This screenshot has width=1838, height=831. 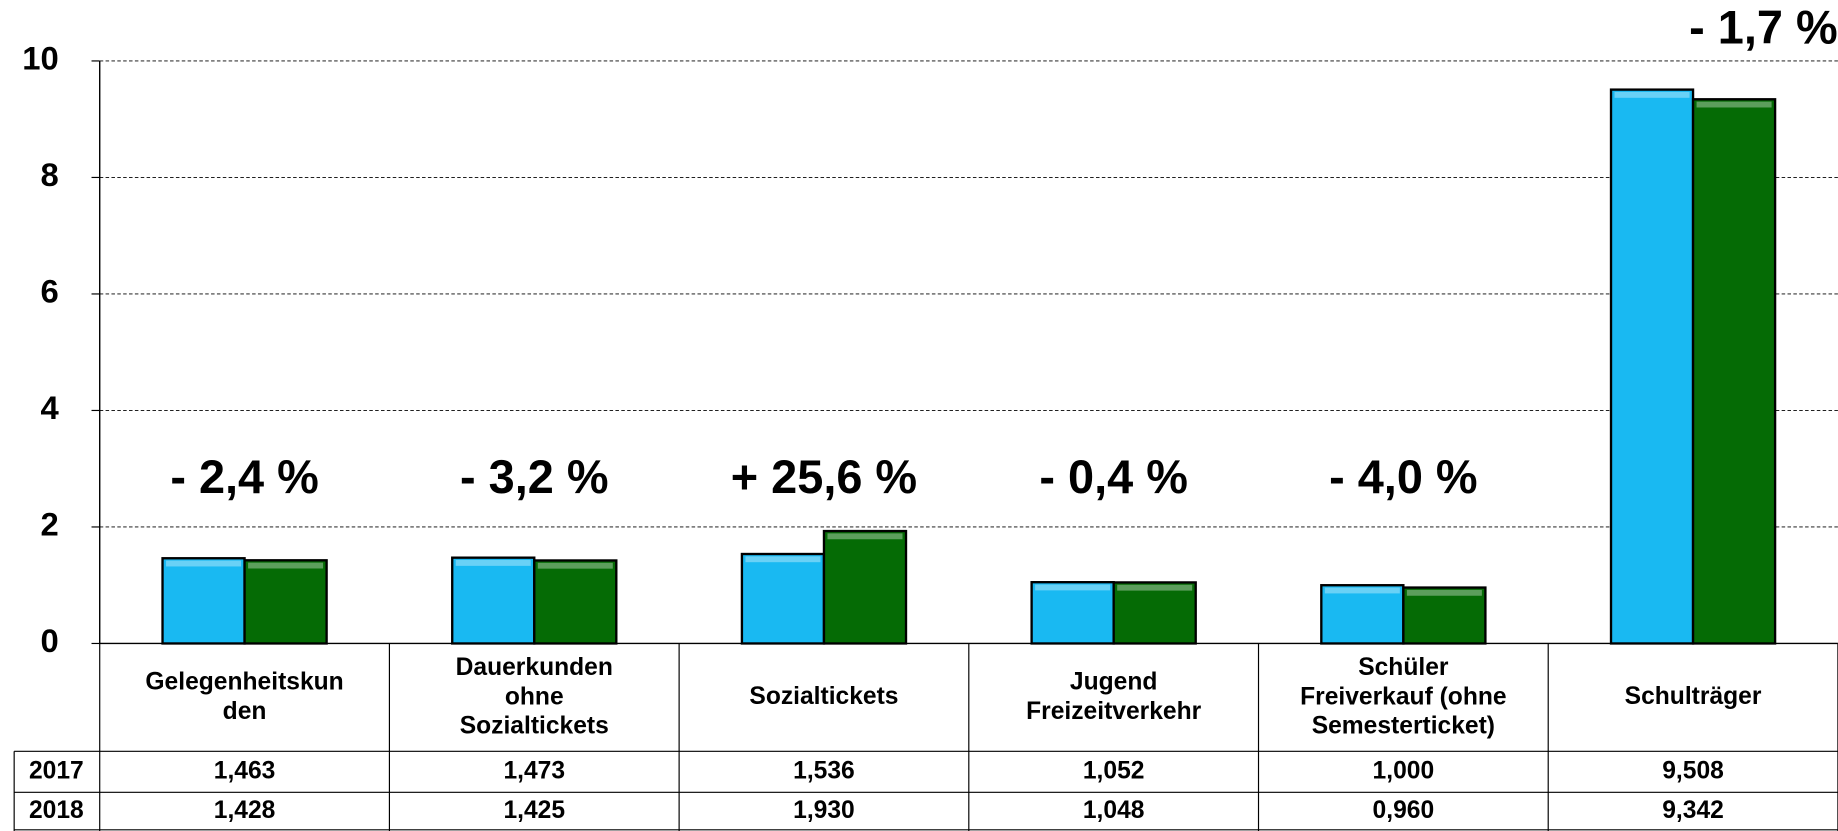 I want to click on change-annotation: - 2,4 %, so click(x=244, y=477).